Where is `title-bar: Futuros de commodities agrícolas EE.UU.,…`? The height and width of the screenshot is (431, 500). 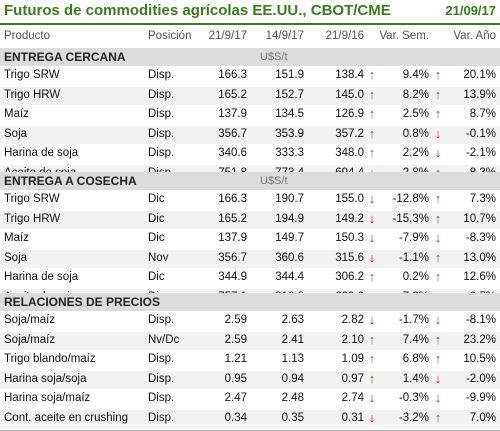
title-bar: Futuros de commodities agrícolas EE.UU.,… is located at coordinates (250, 13).